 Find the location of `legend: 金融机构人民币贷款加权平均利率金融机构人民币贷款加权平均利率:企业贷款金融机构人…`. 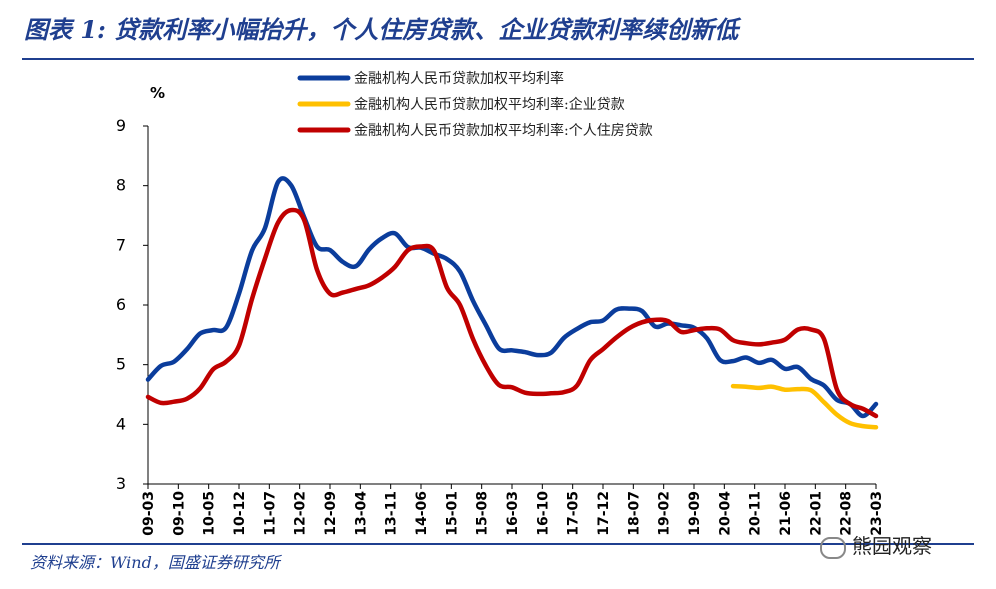

legend: 金融机构人民币贷款加权平均利率金融机构人民币贷款加权平均利率:企业贷款金融机构人… is located at coordinates (475, 104).